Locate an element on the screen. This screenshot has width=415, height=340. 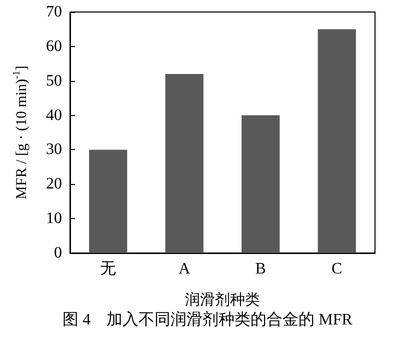
y-tick-label: 20 is located at coordinates (54, 184).